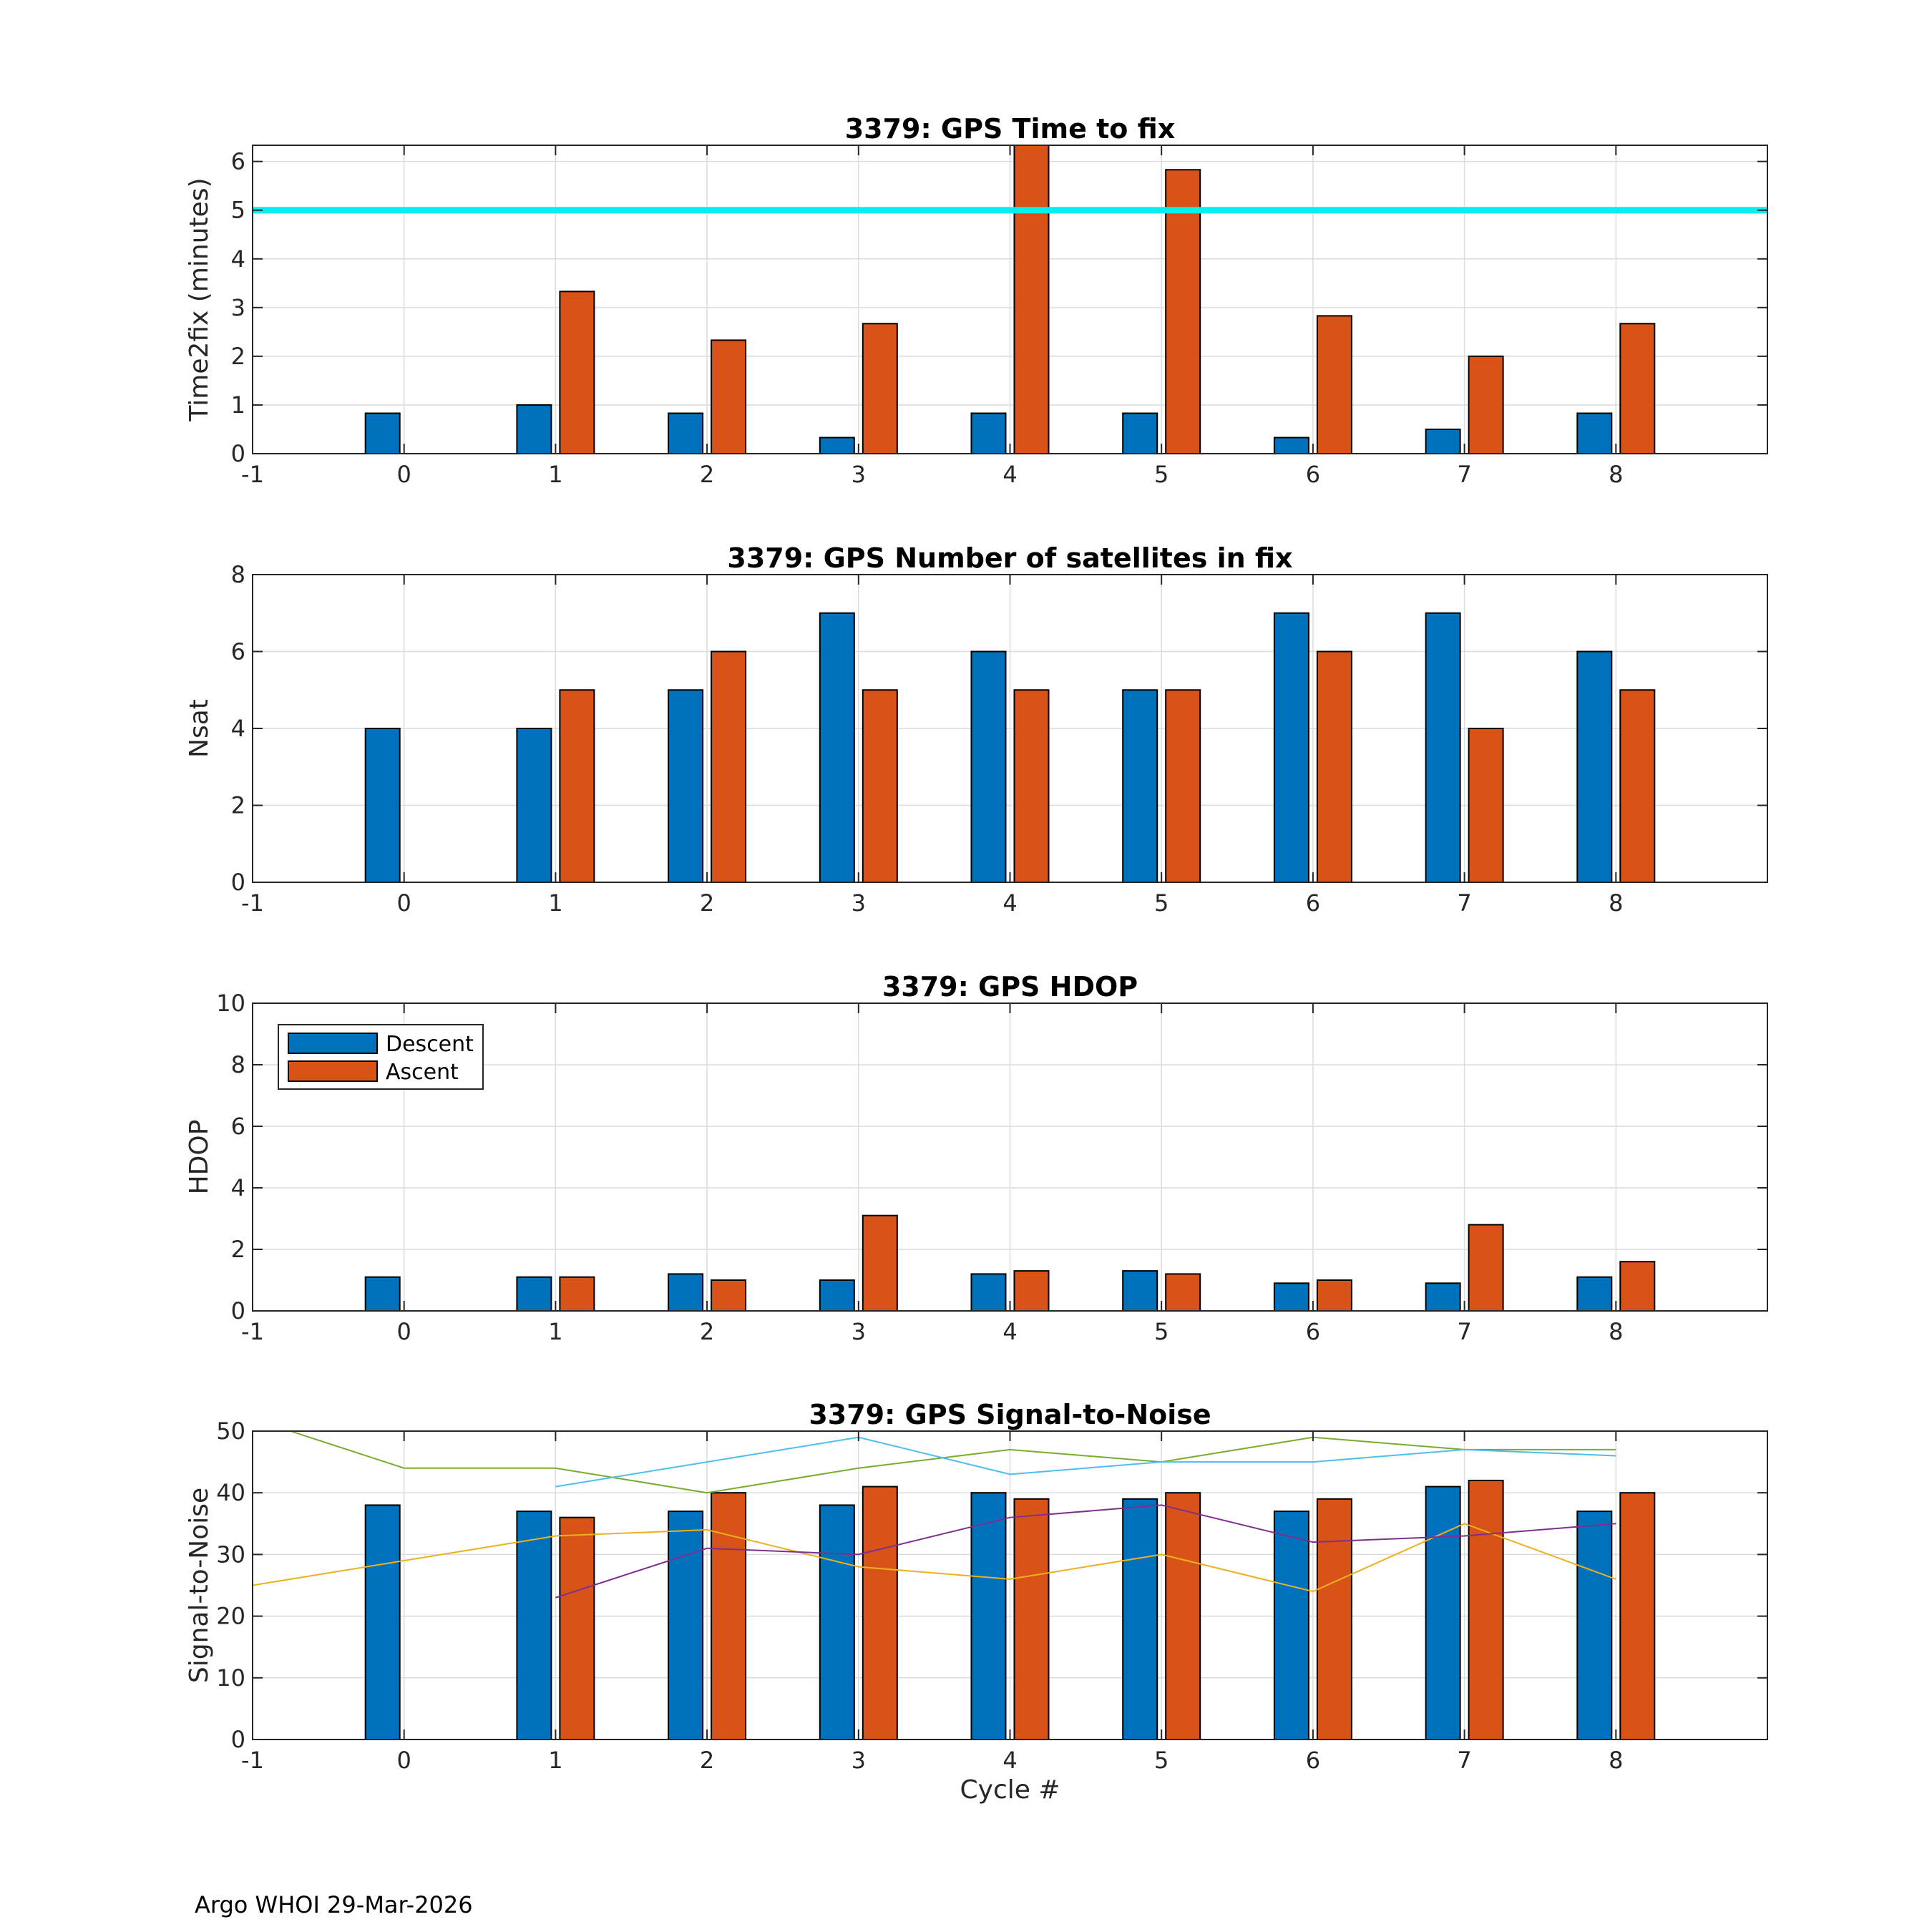  What do you see at coordinates (422, 1072) in the screenshot?
I see `legend-label-ascent: Ascent` at bounding box center [422, 1072].